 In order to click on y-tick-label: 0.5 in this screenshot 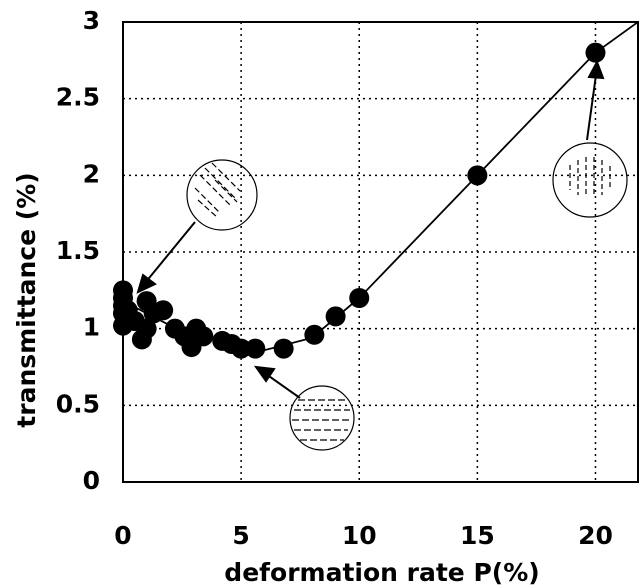, I will do `click(78, 403)`.